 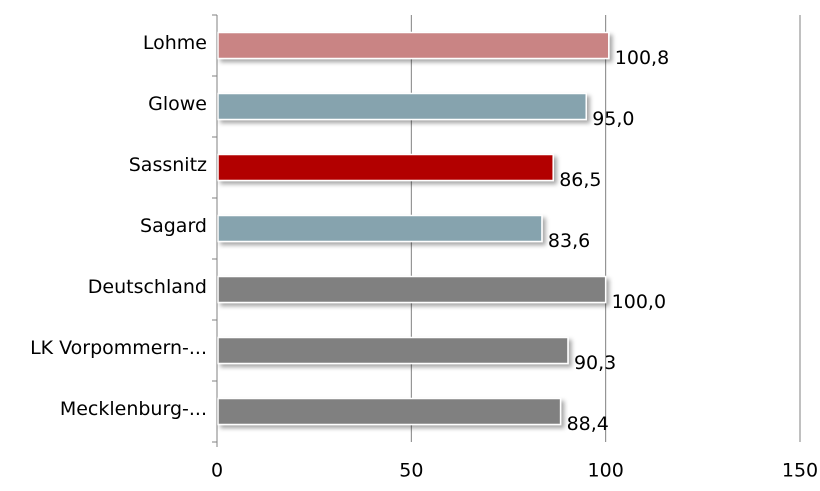 What do you see at coordinates (217, 471) in the screenshot?
I see `x-tick-label-0: 0` at bounding box center [217, 471].